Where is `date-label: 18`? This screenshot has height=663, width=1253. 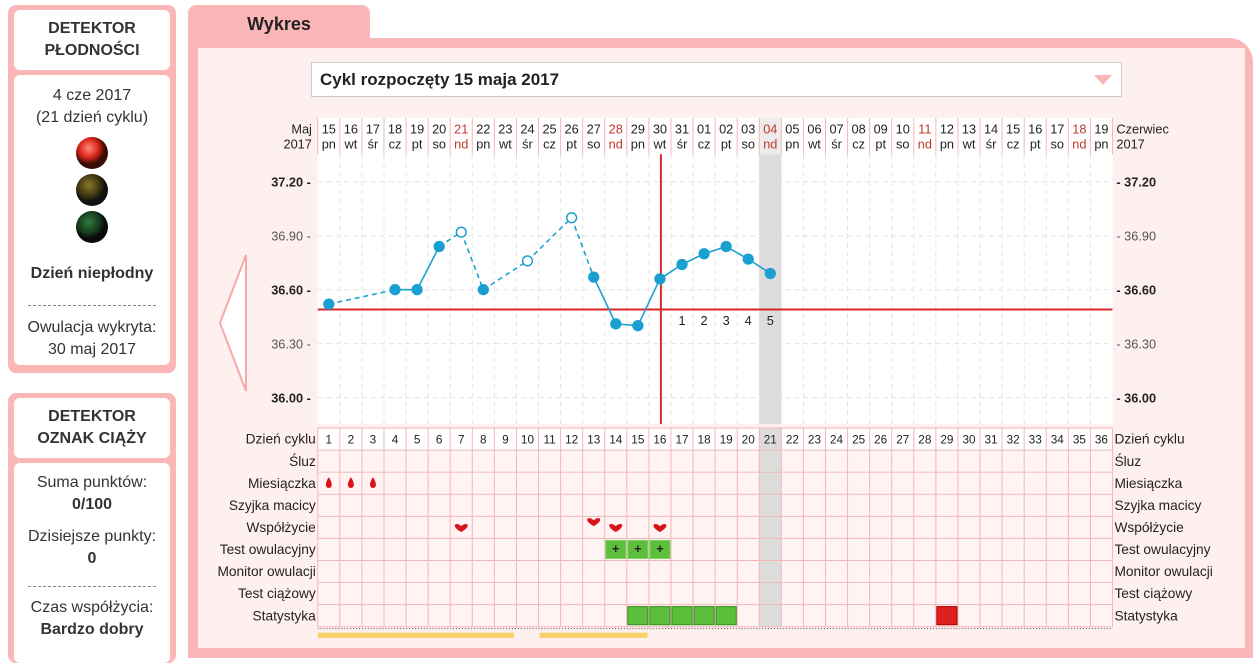
date-label: 18 is located at coordinates (1079, 129).